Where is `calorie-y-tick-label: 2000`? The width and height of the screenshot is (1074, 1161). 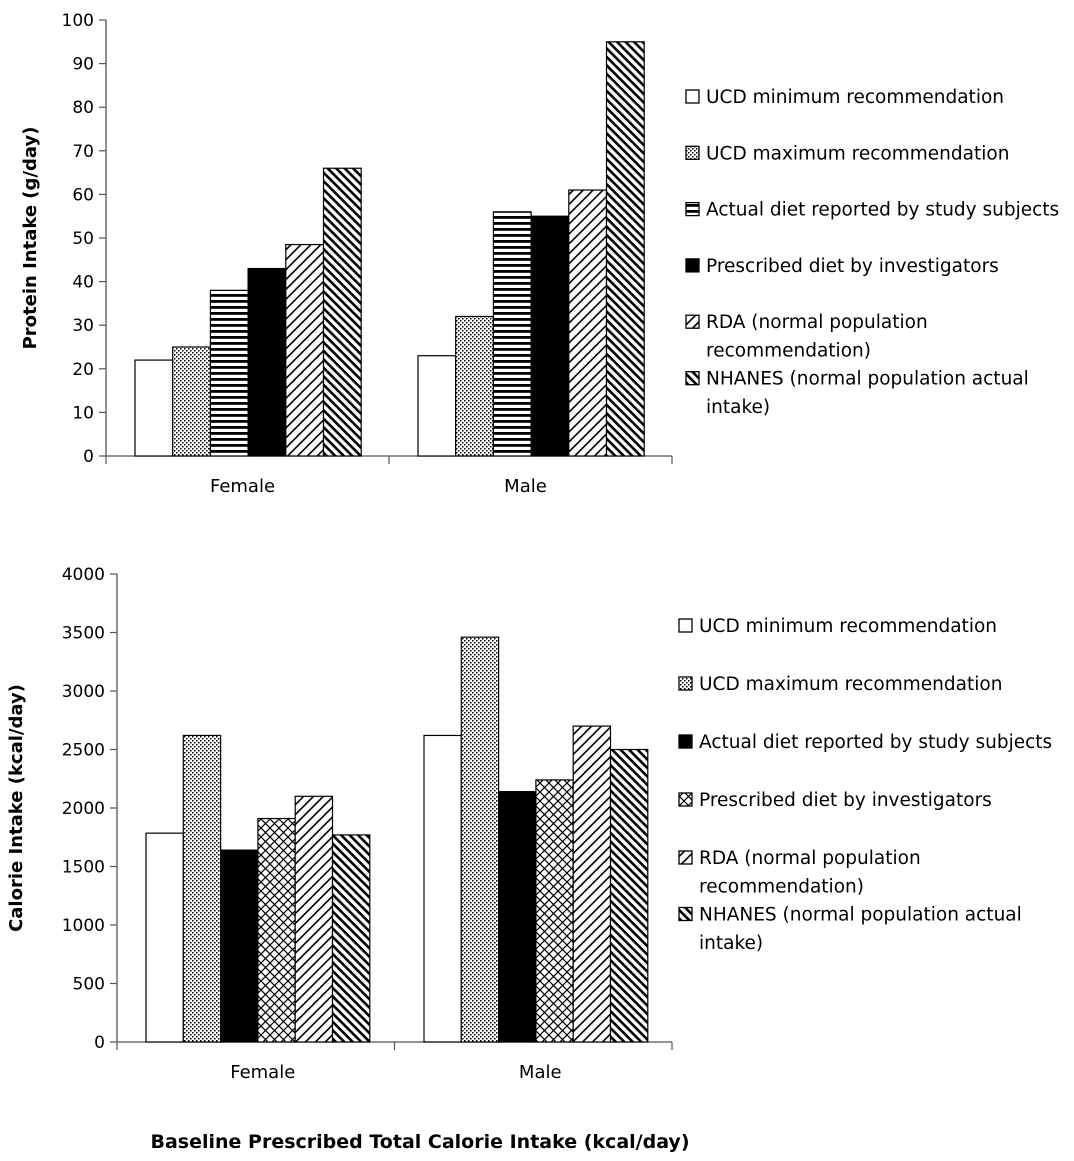
calorie-y-tick-label: 2000 is located at coordinates (83, 809).